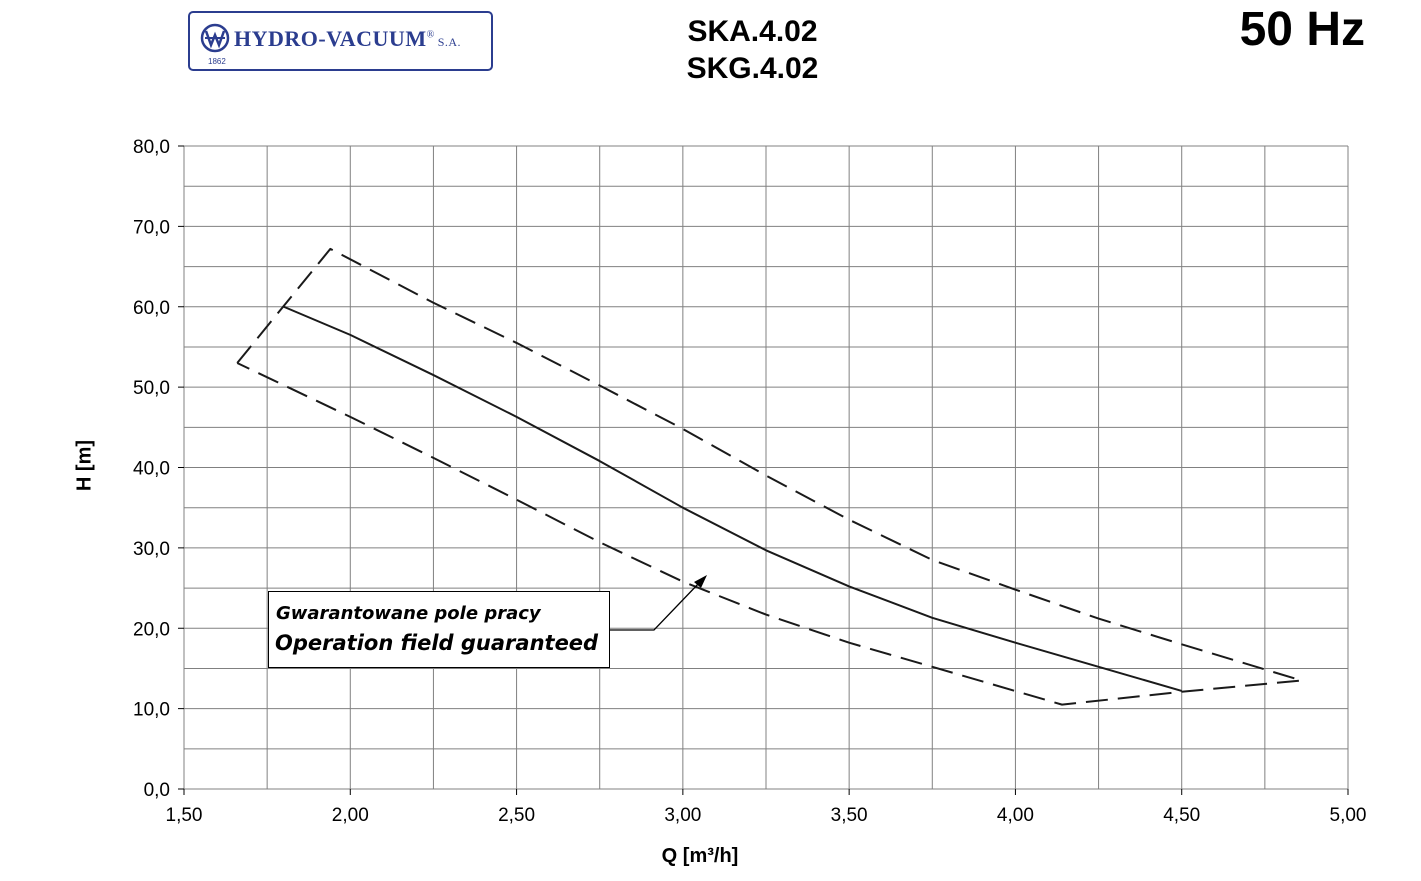 Image resolution: width=1421 pixels, height=881 pixels. What do you see at coordinates (157, 790) in the screenshot?
I see `y-tick-label: 0,0` at bounding box center [157, 790].